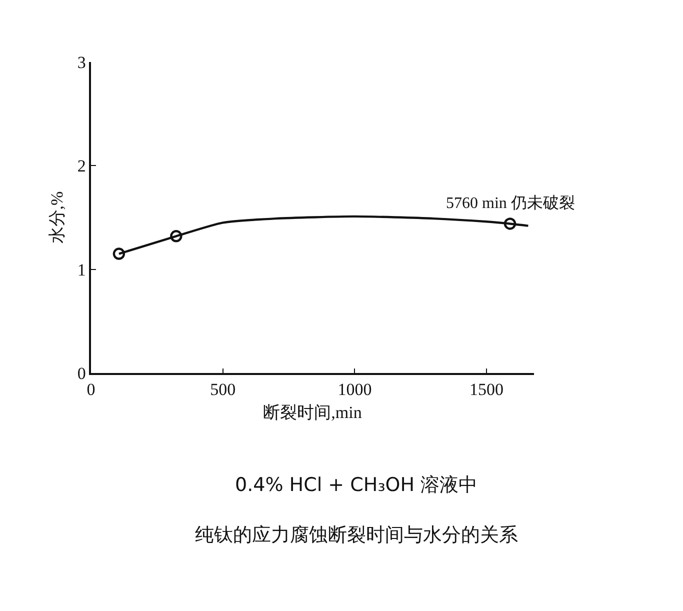  I want to click on x-tick-label: 500, so click(223, 390).